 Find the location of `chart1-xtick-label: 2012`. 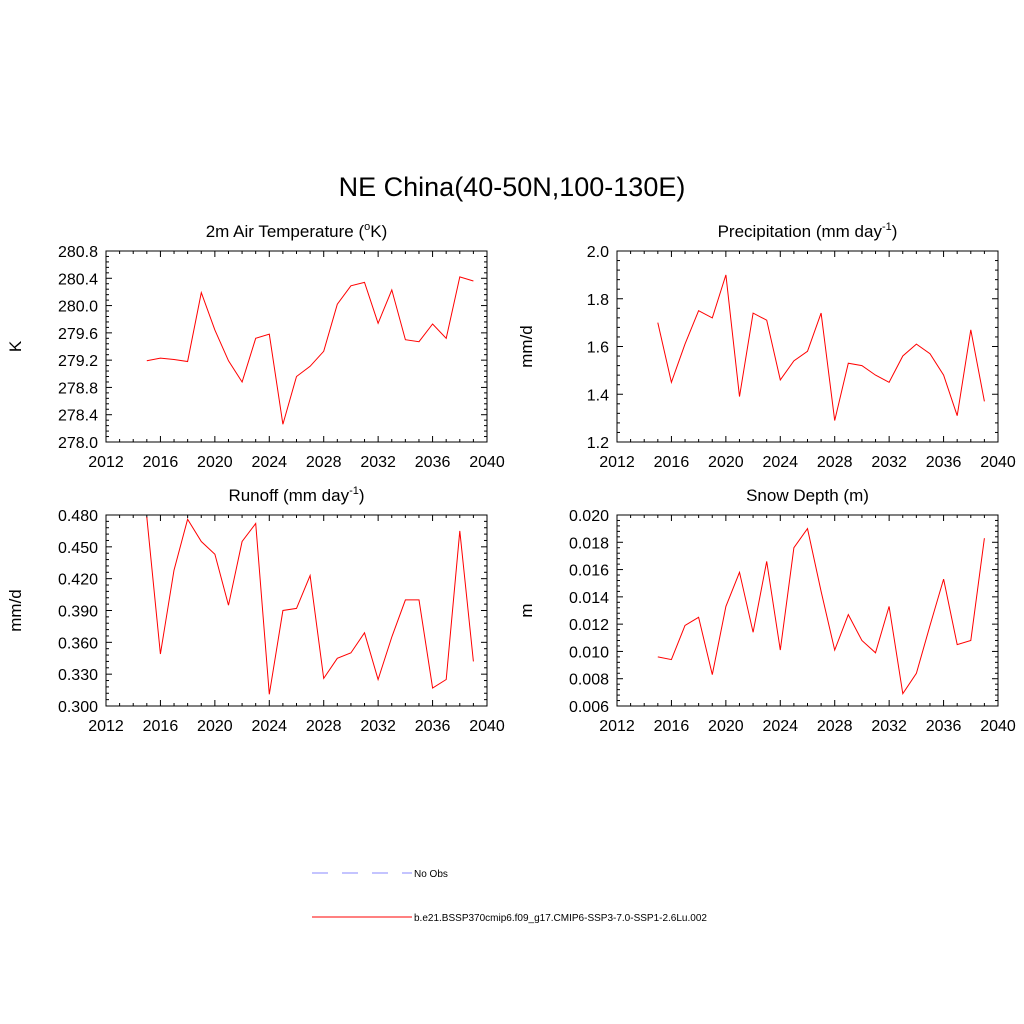

chart1-xtick-label: 2012 is located at coordinates (106, 462).